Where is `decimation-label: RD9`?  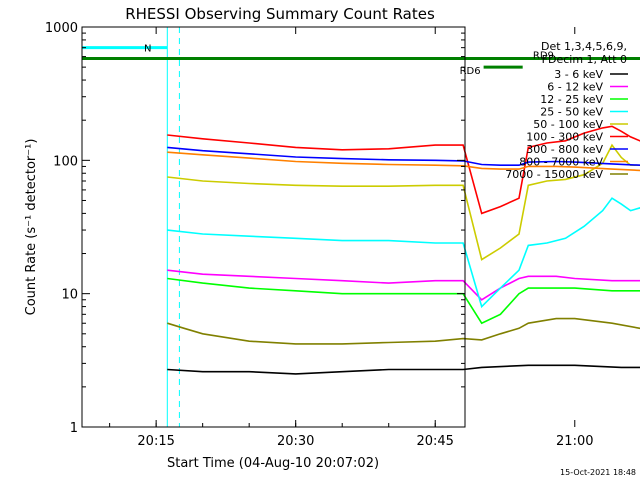 decimation-label: RD9 is located at coordinates (543, 56).